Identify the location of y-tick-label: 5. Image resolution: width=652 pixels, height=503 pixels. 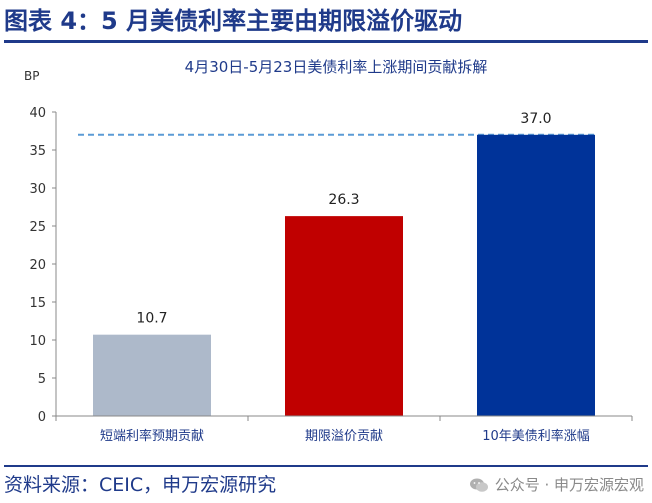
(42, 379).